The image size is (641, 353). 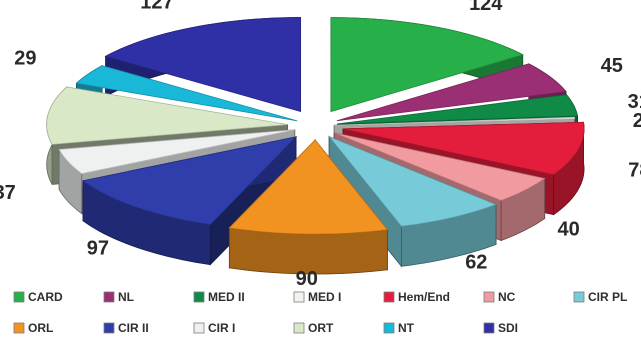 What do you see at coordinates (40, 328) in the screenshot?
I see `legend-label-orl: ORL` at bounding box center [40, 328].